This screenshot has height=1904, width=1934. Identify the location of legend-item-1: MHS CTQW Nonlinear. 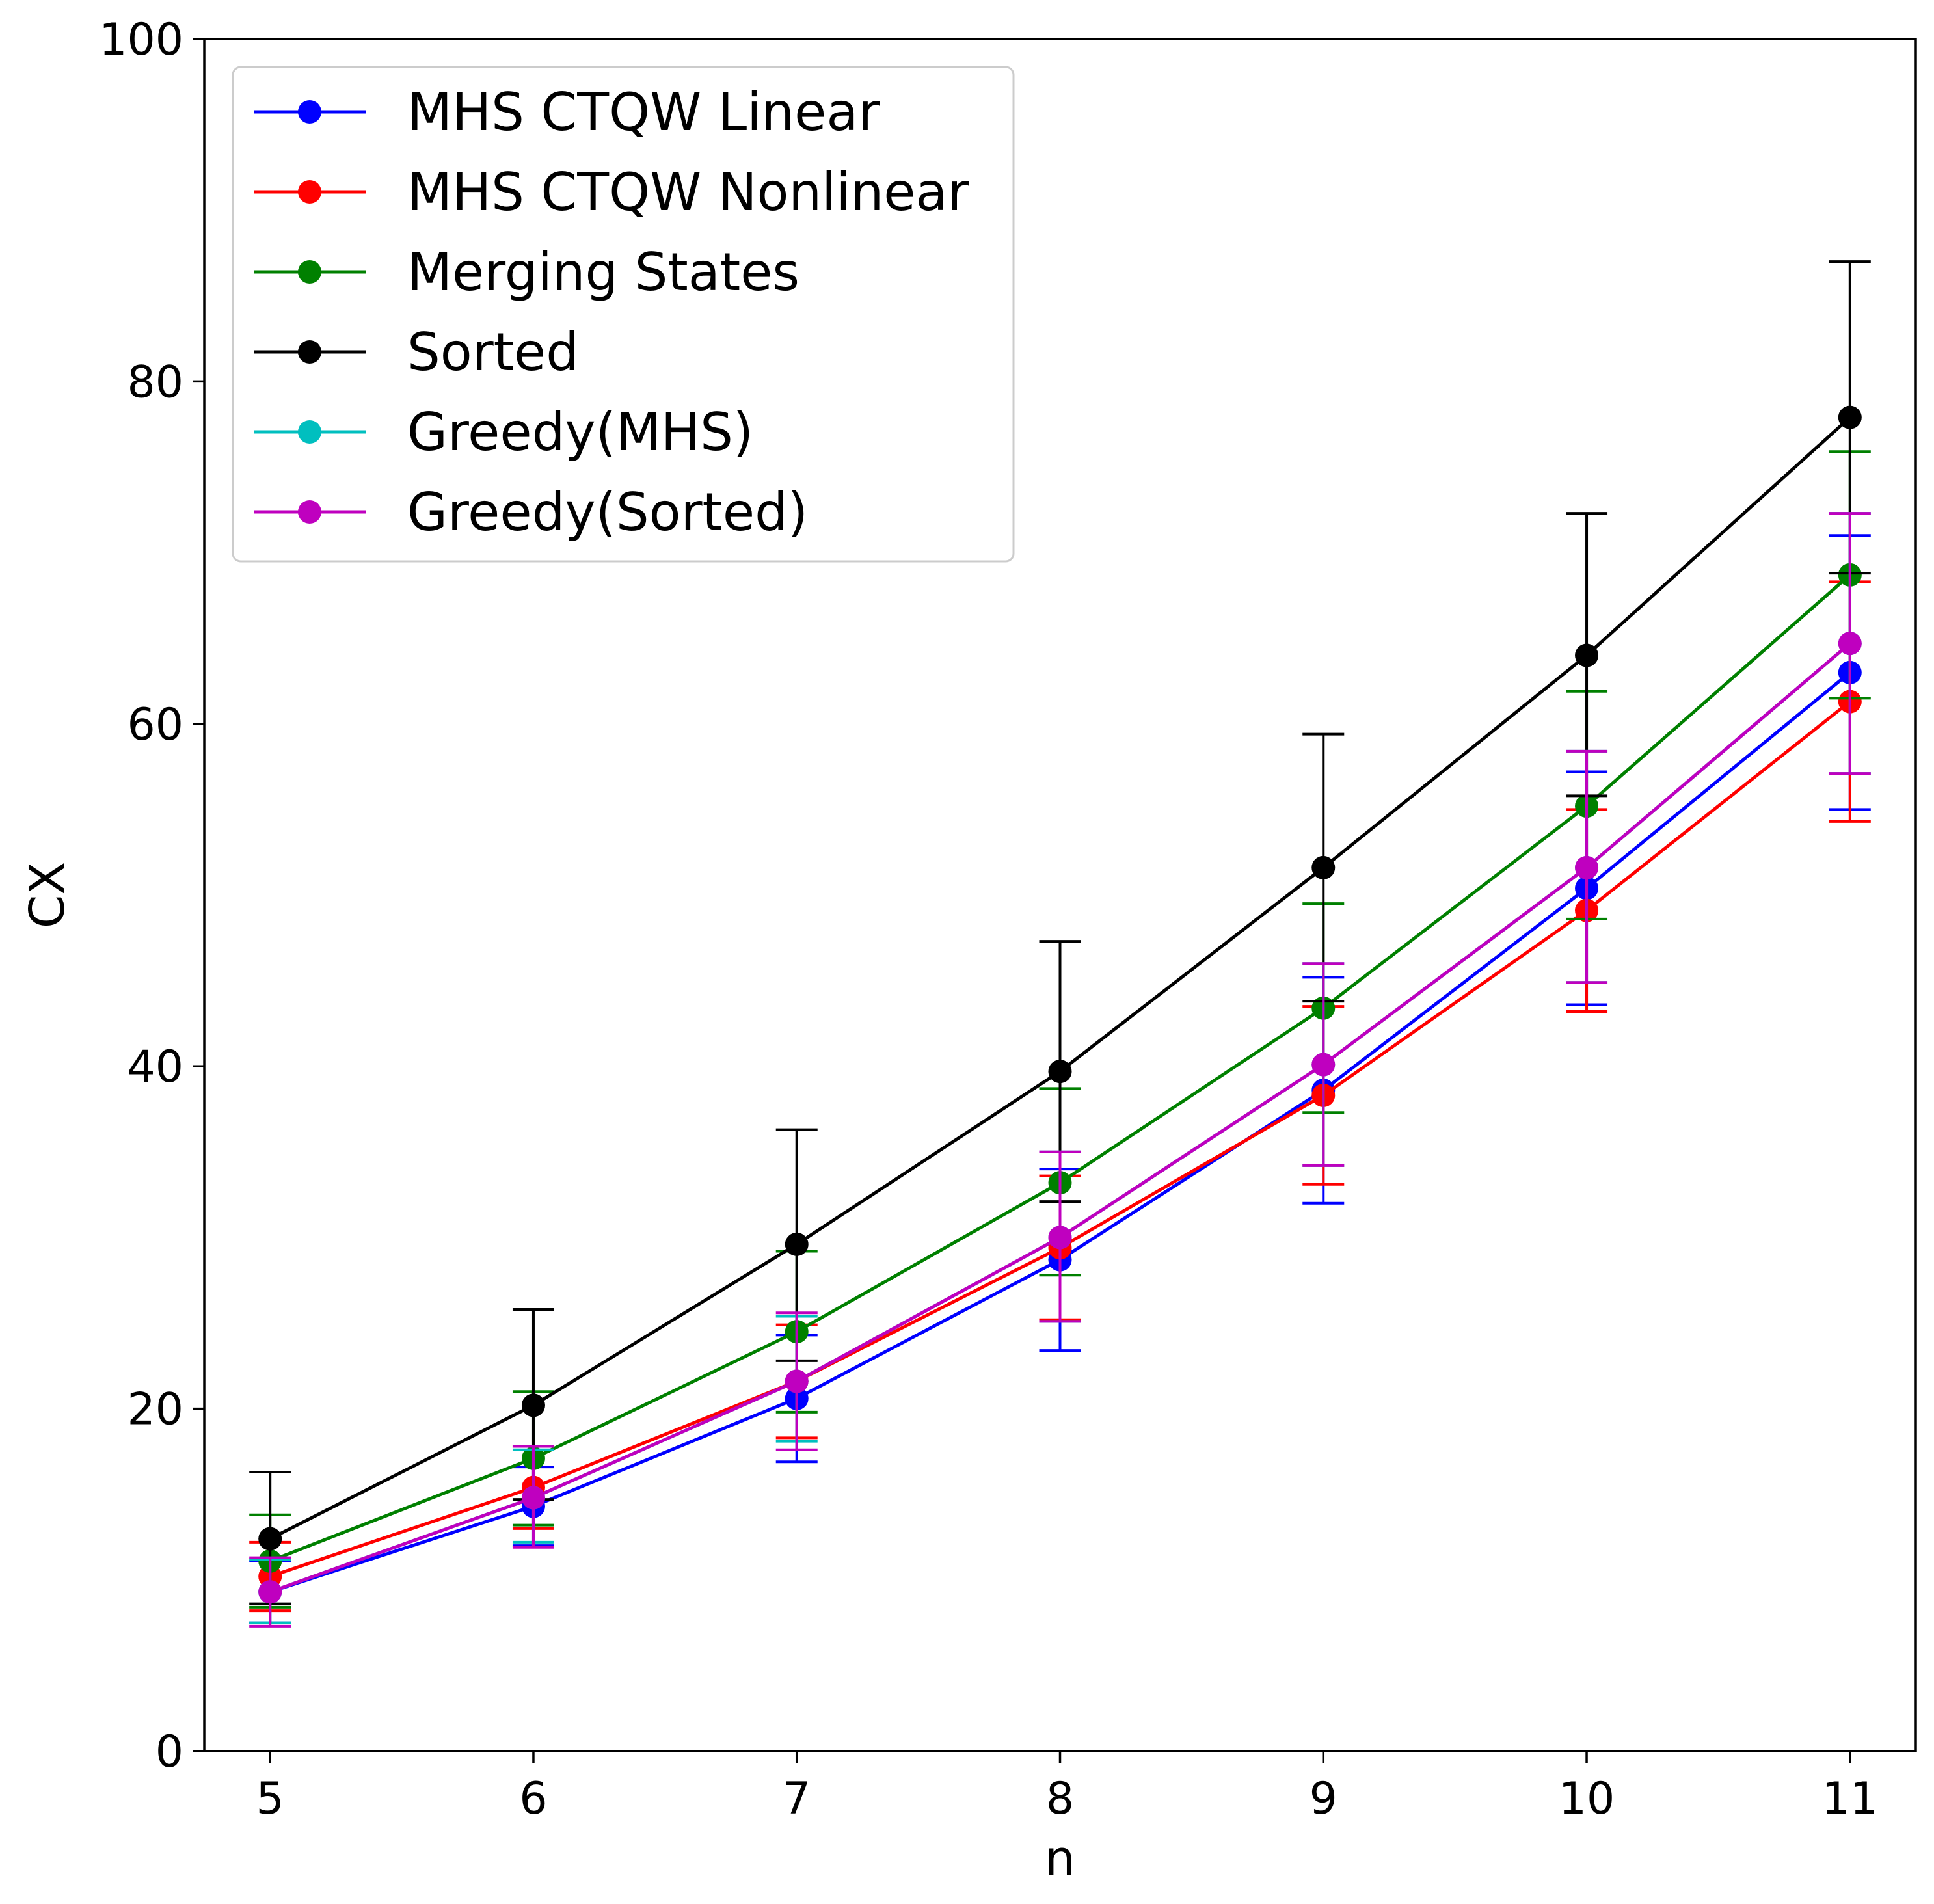
(611, 192).